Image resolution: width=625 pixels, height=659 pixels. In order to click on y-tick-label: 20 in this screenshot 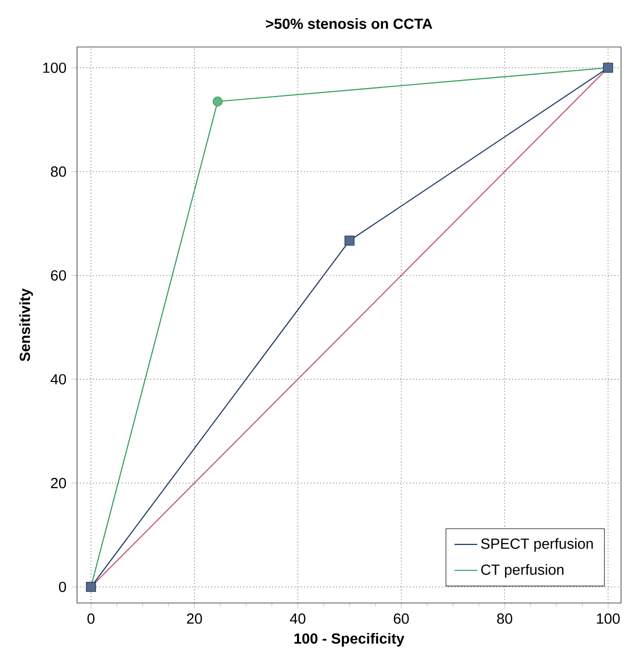, I will do `click(58, 483)`.